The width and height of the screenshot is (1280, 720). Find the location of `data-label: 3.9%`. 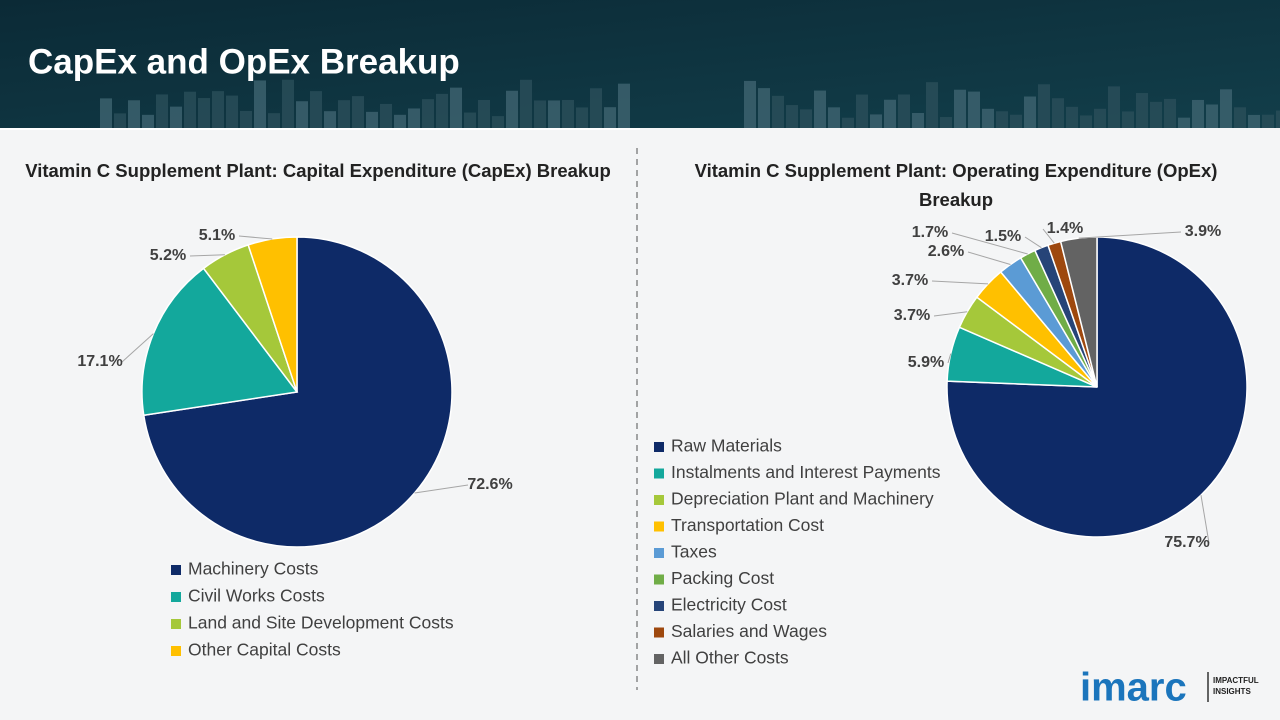

data-label: 3.9% is located at coordinates (1203, 231).